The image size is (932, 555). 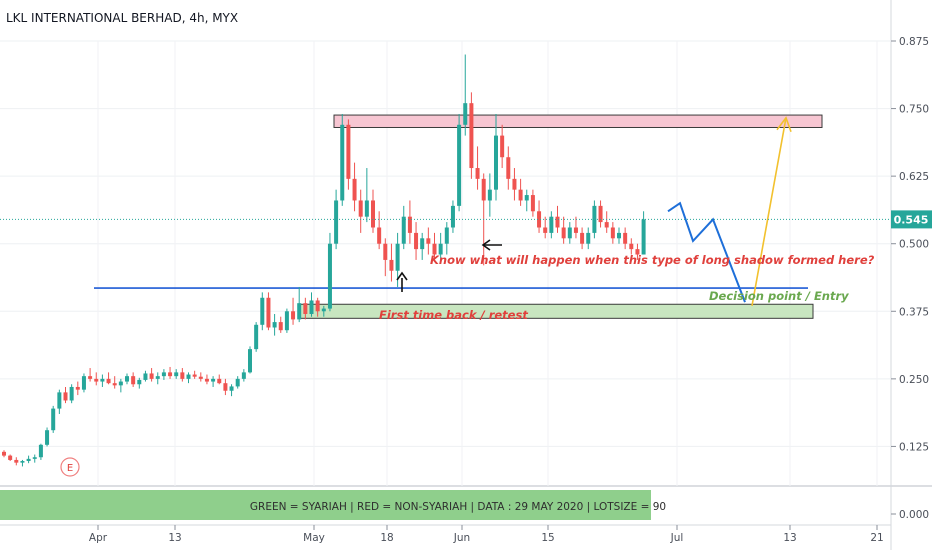 I want to click on earnings-marker-icon, so click(x=70, y=467).